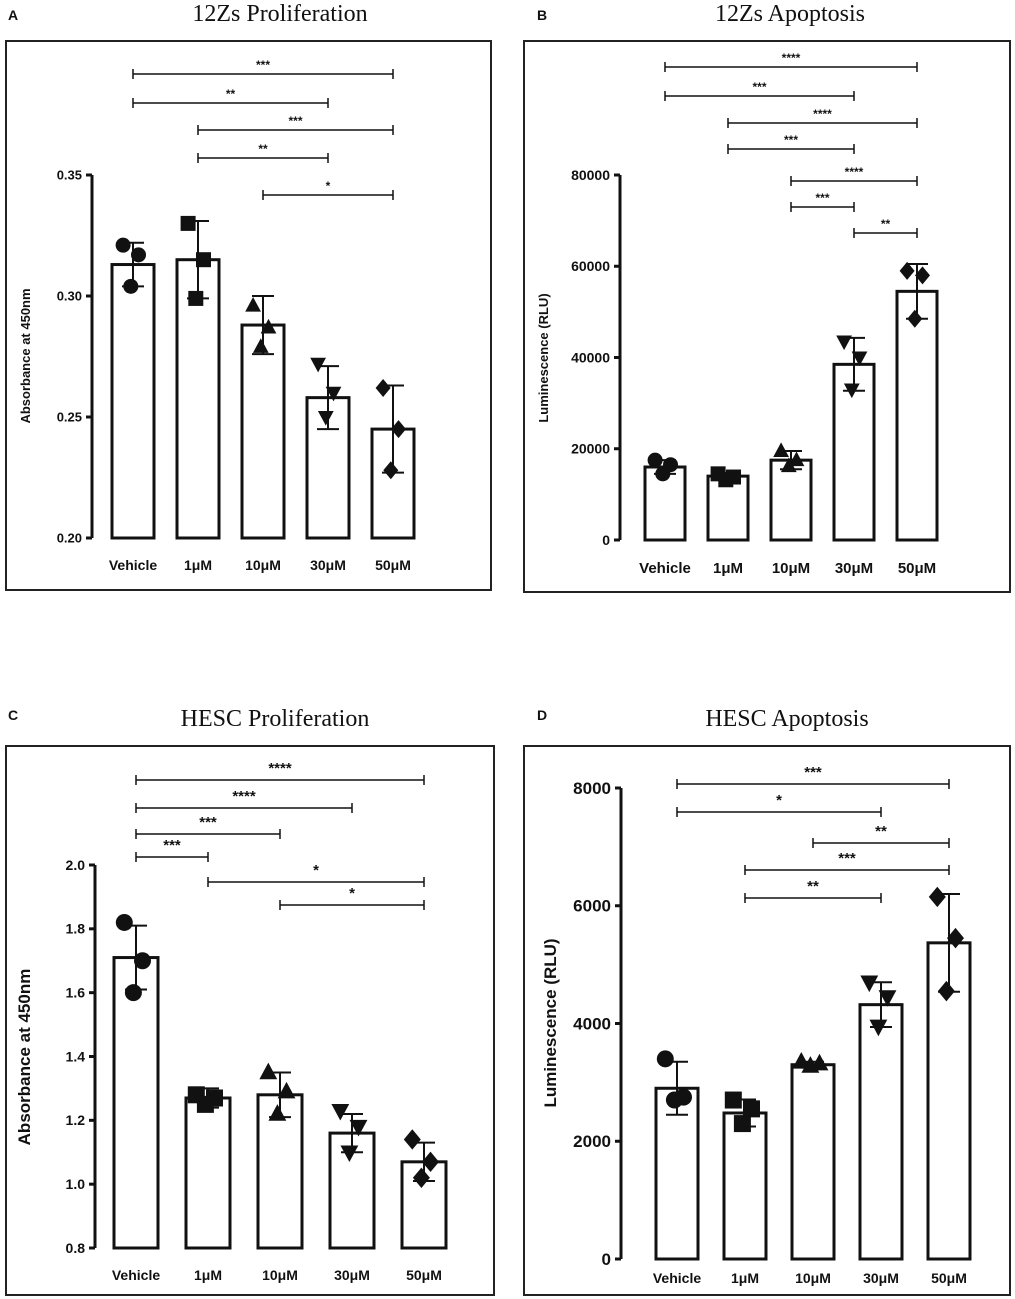 This screenshot has height=1299, width=1015. Describe the element at coordinates (542, 715) in the screenshot. I see `panel-d-letter: D` at that location.